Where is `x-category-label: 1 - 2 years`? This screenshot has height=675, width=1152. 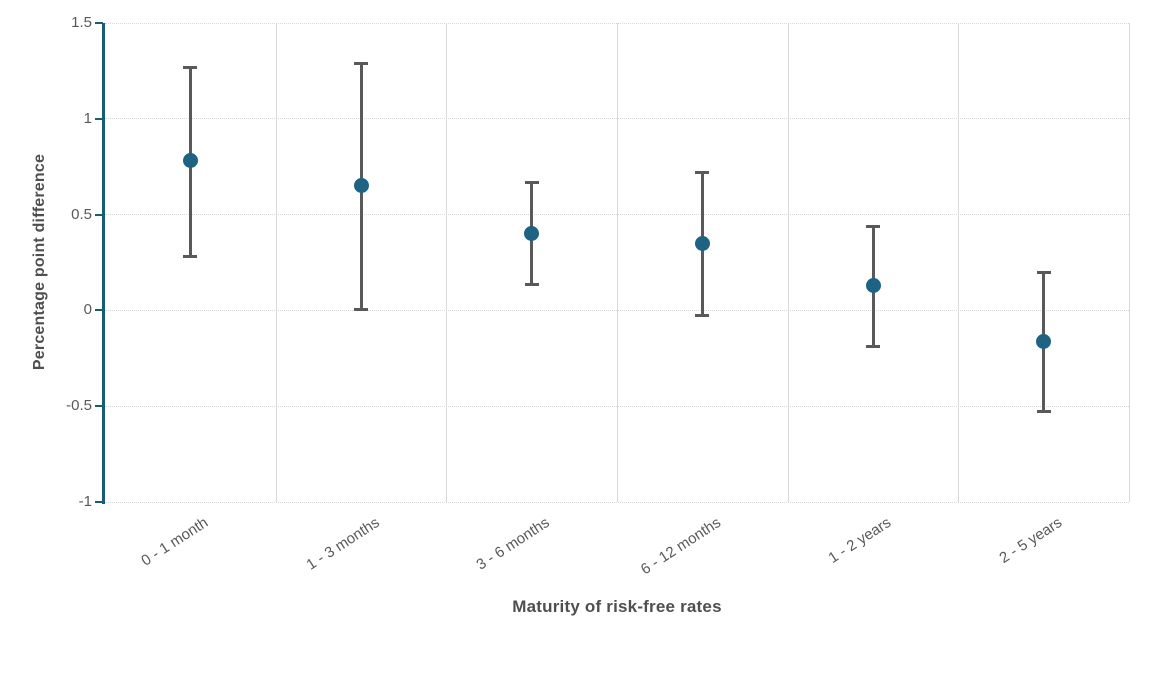 x-category-label: 1 - 2 years is located at coordinates (860, 540).